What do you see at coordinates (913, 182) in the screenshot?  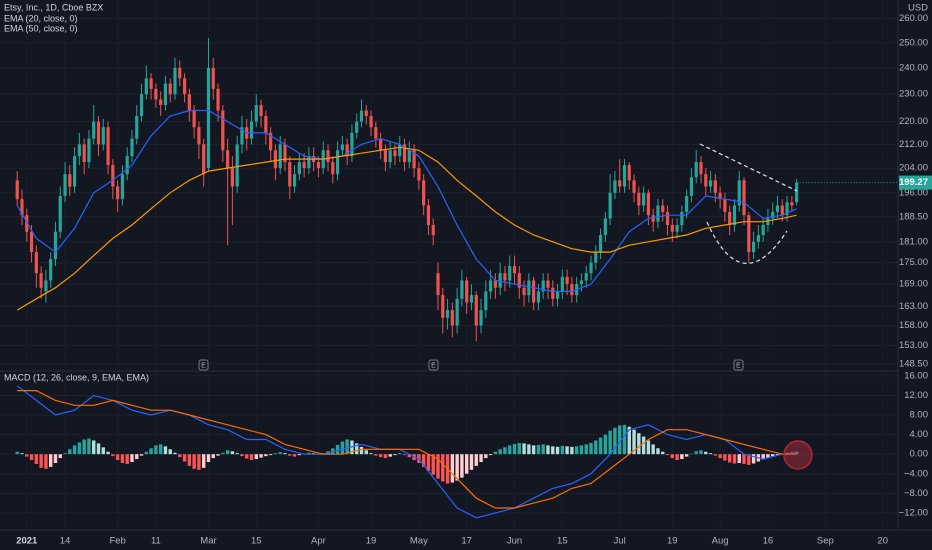 I see `last-price-label: 199.27` at bounding box center [913, 182].